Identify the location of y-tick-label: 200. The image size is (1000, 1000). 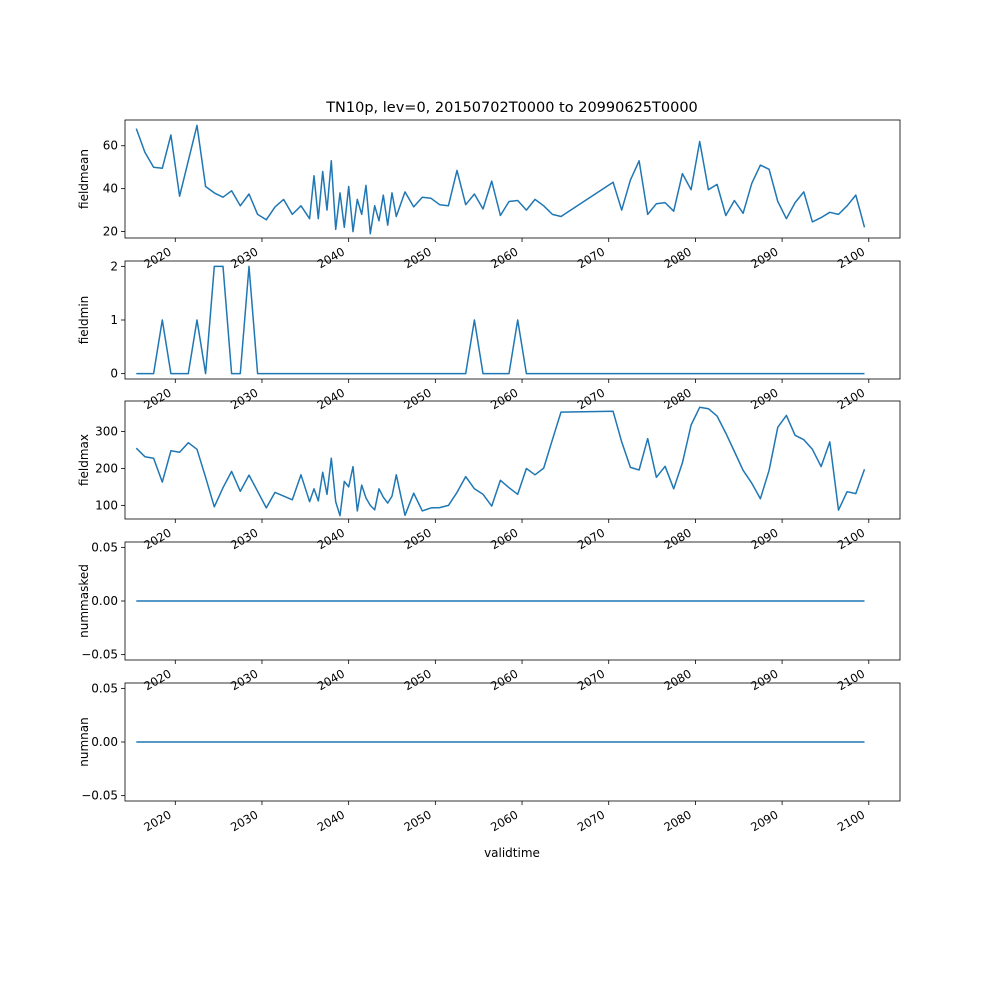
(106, 468).